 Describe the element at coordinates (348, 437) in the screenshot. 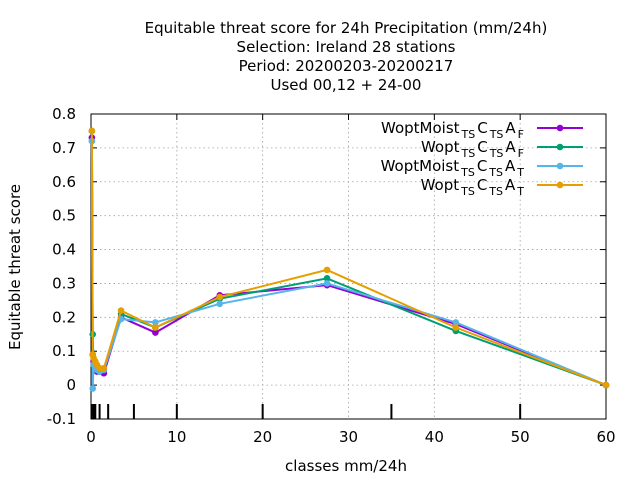

I see `x-tick-label: 30` at that location.